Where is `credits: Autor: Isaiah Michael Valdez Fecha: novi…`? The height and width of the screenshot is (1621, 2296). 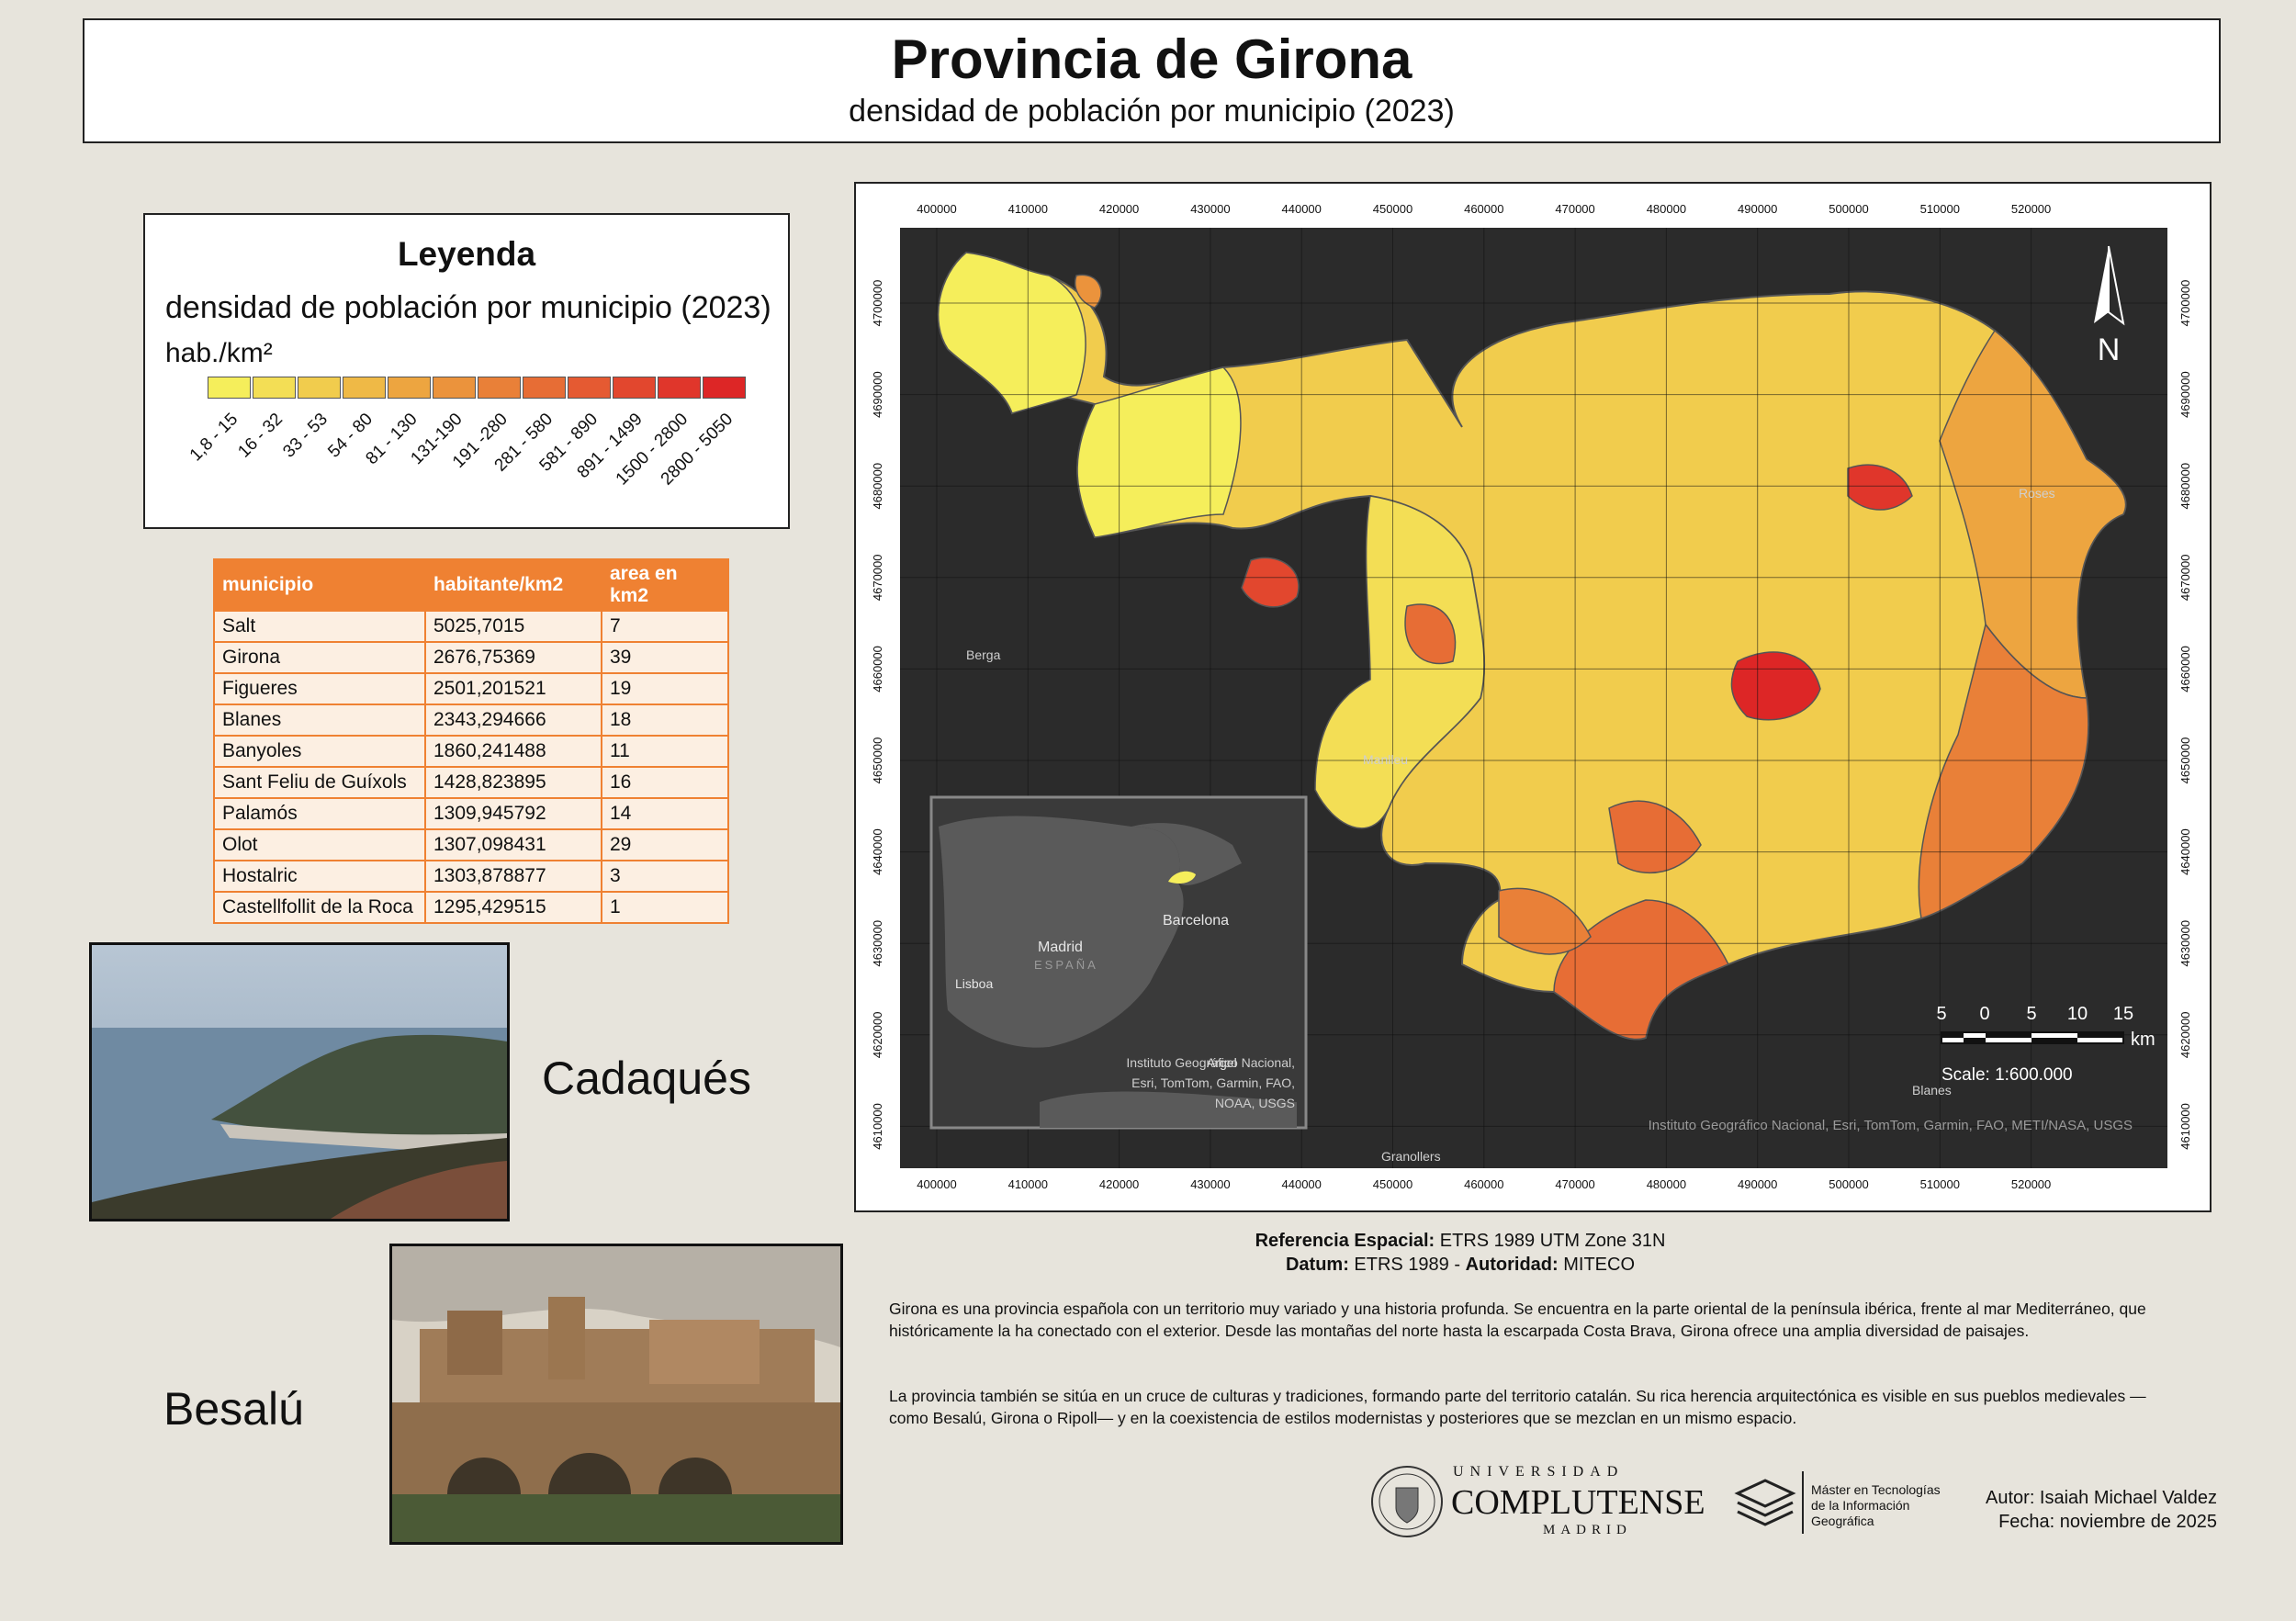
credits: Autor: Isaiah Michael Valdez Fecha: novi… is located at coordinates (2101, 1510).